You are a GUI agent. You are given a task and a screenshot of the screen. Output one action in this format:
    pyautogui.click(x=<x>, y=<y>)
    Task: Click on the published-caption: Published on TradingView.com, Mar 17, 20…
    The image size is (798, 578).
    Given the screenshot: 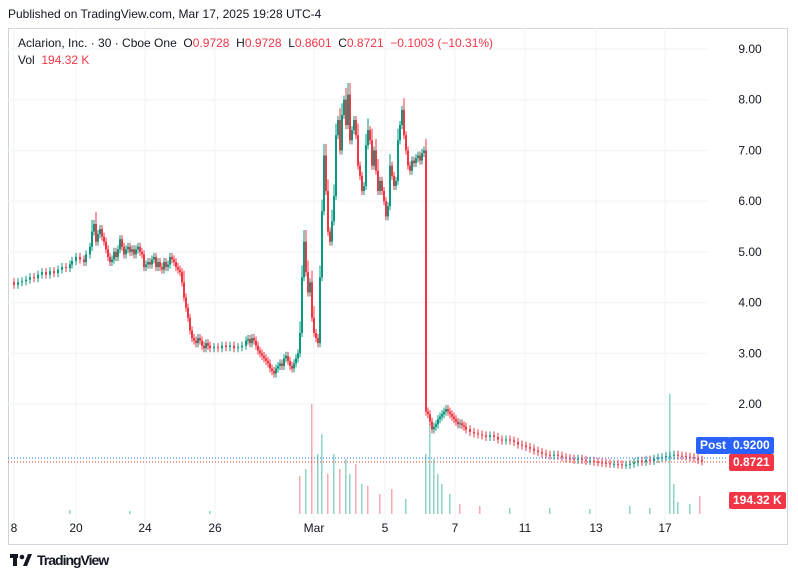 What is the action you would take?
    pyautogui.click(x=165, y=14)
    